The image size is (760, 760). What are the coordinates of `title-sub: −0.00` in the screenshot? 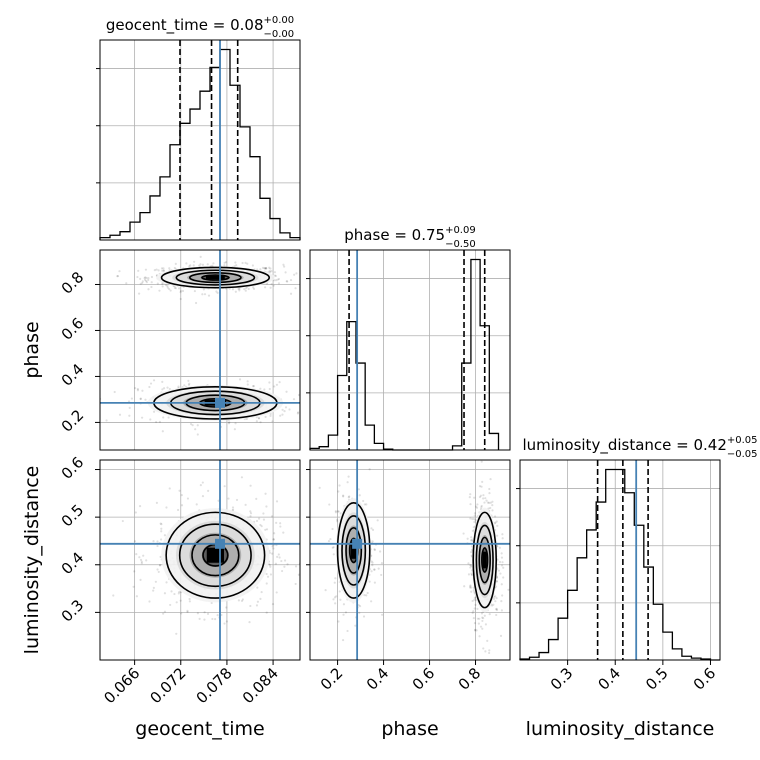 It's located at (279, 34).